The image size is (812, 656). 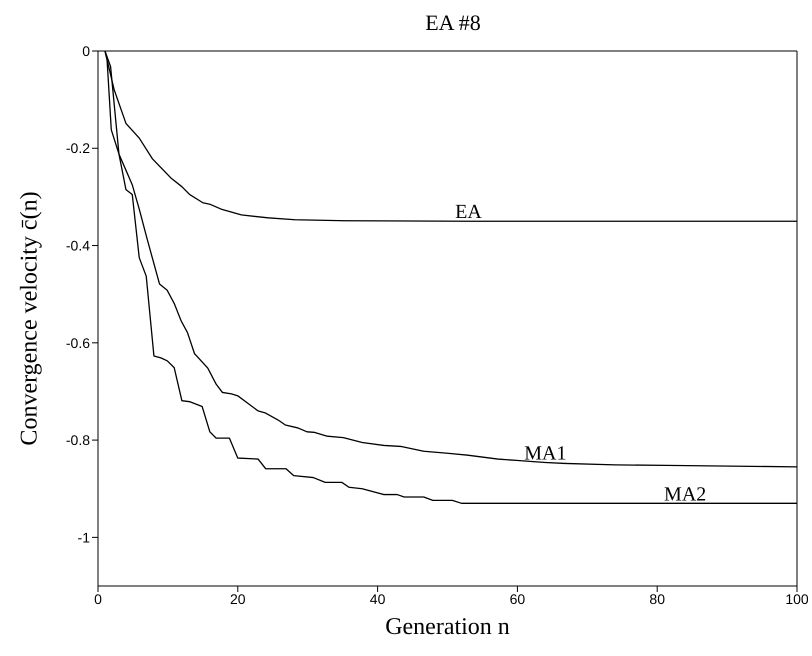 I want to click on y-tick-label: 0, so click(x=86, y=50).